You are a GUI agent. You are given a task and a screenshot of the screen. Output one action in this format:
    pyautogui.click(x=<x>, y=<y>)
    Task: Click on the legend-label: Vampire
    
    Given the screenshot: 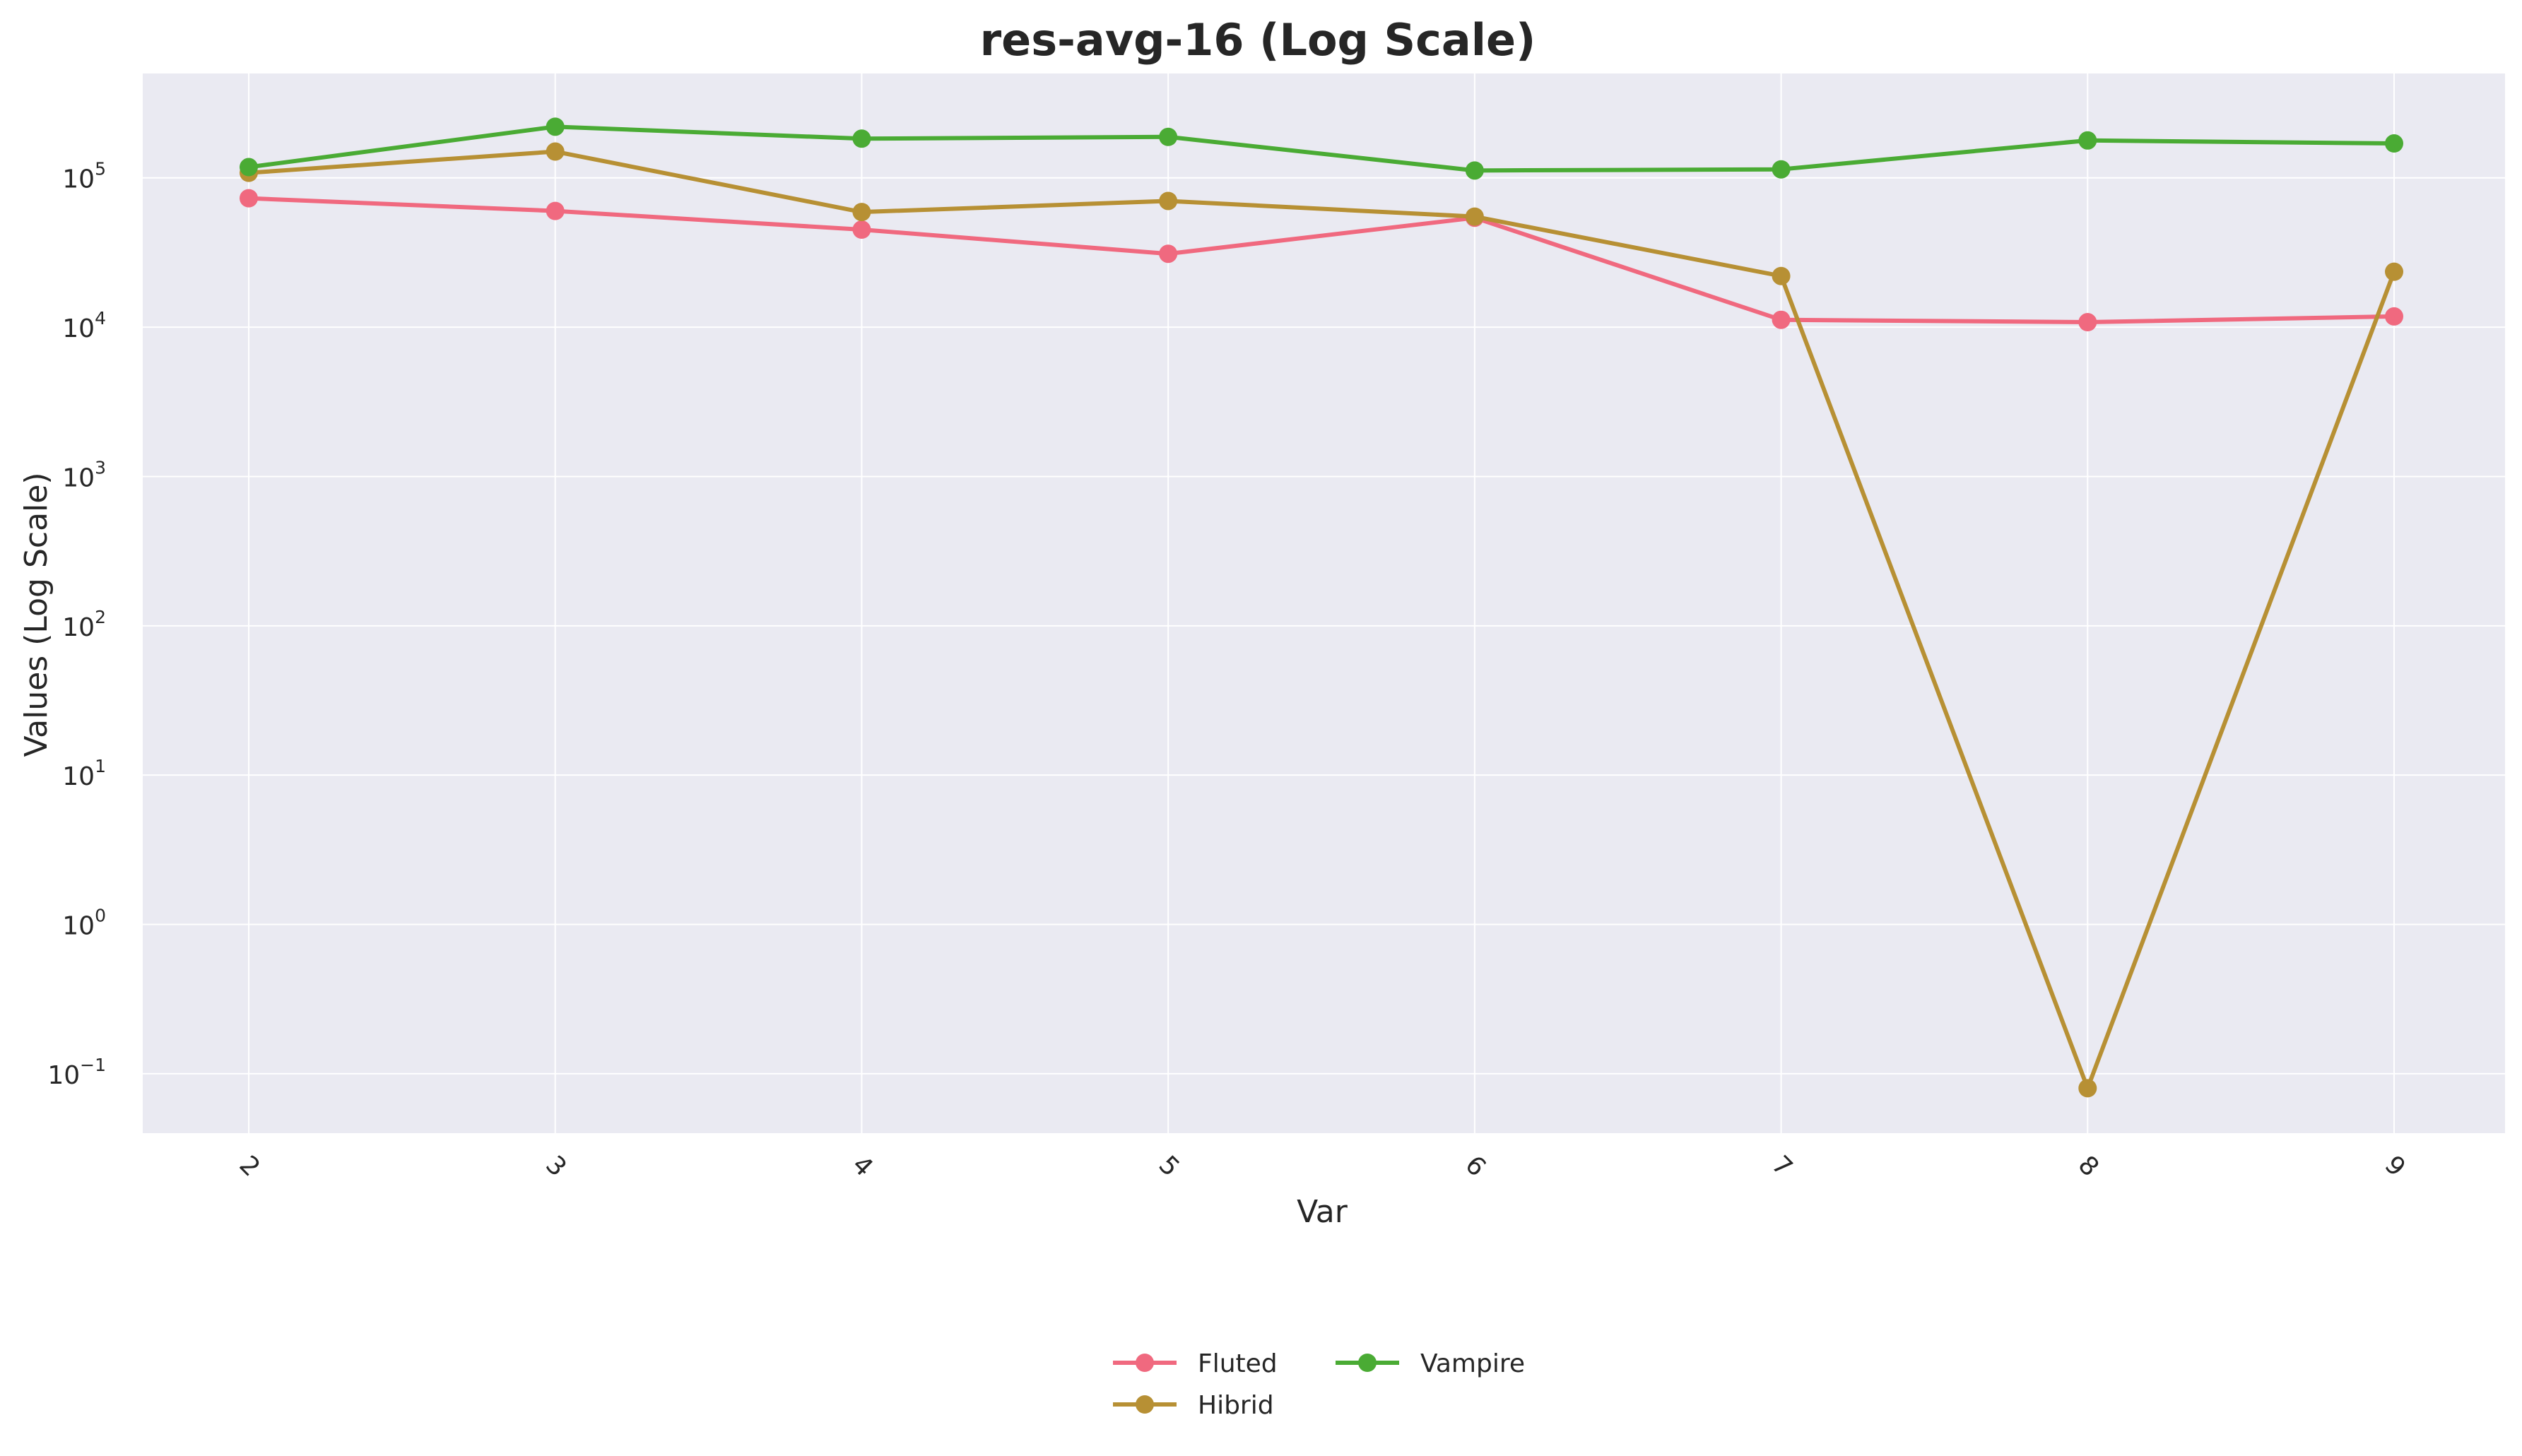 What is the action you would take?
    pyautogui.click(x=1472, y=1364)
    